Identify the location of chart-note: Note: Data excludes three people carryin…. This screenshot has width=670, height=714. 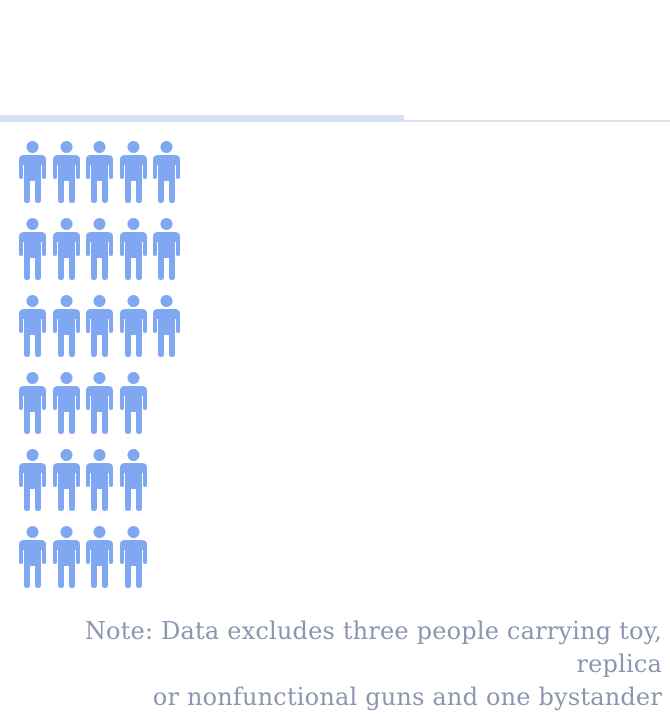
(332, 664).